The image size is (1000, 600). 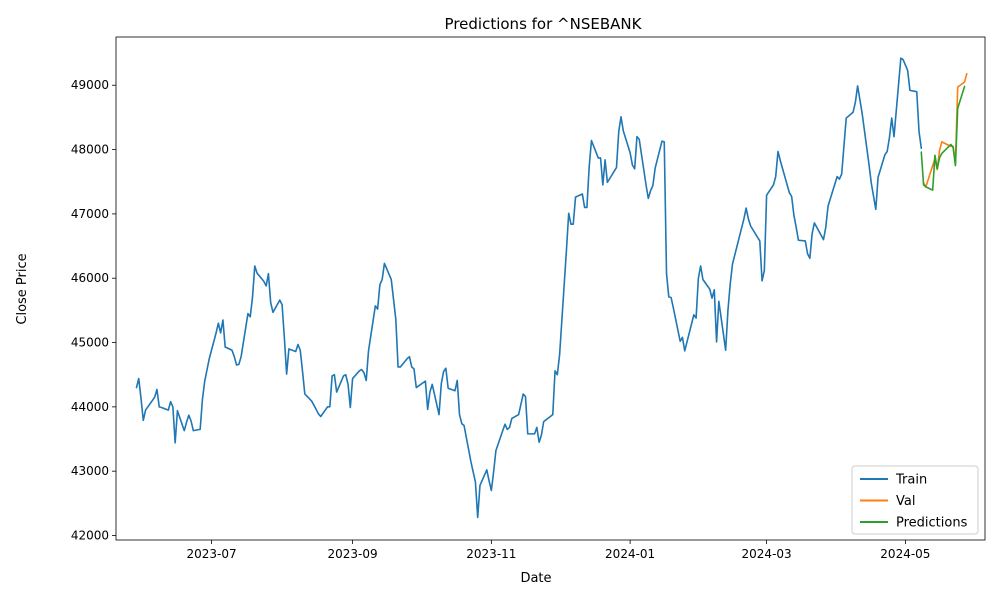 What do you see at coordinates (93, 310) in the screenshot?
I see `y-axis-ticks: 42000 43000 44000 45000 46000 47000 48000 49000` at bounding box center [93, 310].